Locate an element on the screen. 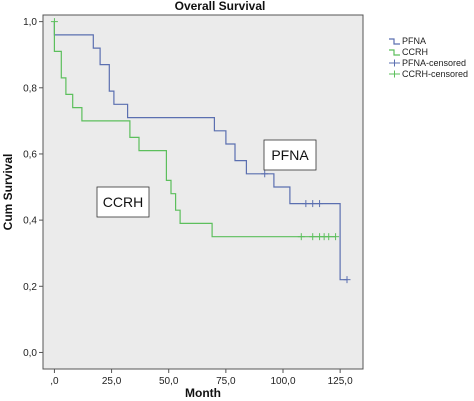  x-tick-label: 100,0 is located at coordinates (282, 381).